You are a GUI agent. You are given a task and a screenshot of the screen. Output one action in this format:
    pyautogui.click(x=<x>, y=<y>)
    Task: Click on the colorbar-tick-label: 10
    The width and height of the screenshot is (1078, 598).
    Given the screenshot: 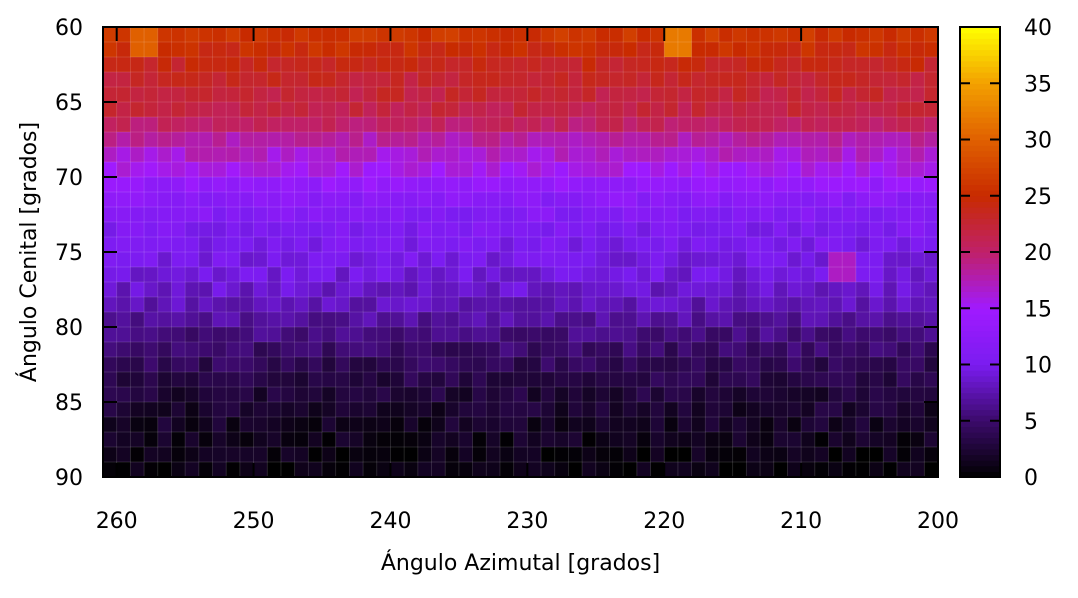 What is the action you would take?
    pyautogui.click(x=1038, y=366)
    